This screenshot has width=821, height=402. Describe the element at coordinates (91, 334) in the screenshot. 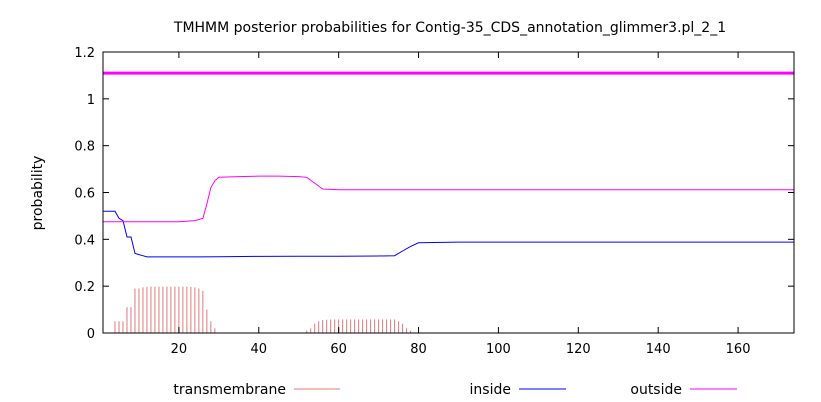

I see `y-tick-label: 0` at that location.